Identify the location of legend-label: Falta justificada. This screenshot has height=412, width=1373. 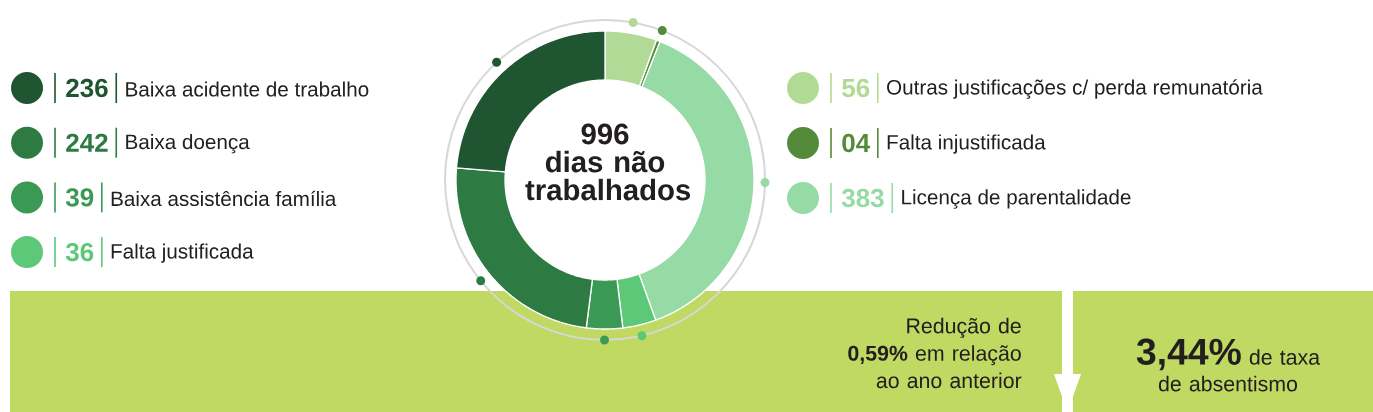
(182, 253).